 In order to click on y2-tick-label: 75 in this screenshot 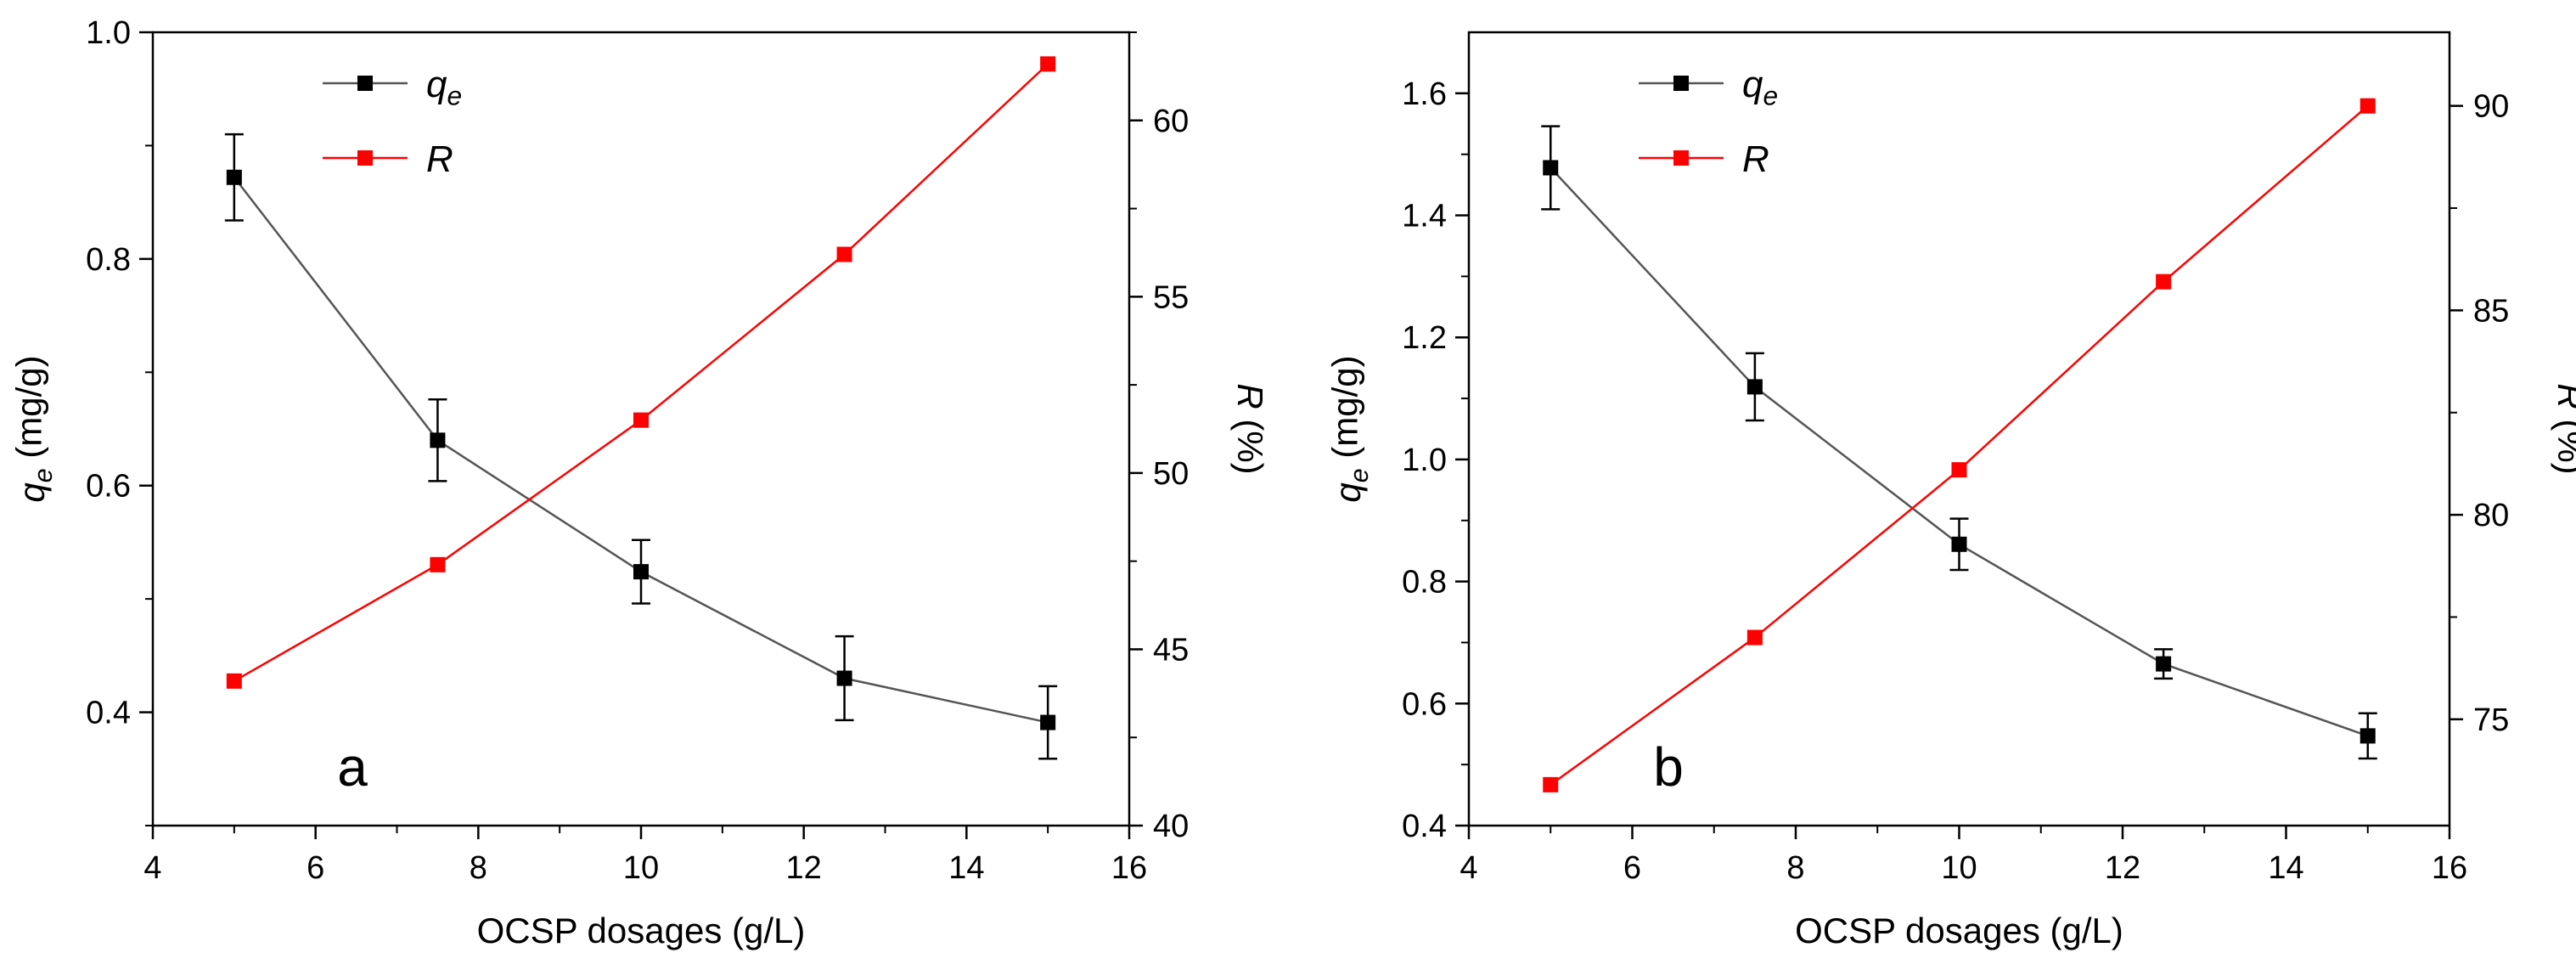, I will do `click(2491, 720)`.